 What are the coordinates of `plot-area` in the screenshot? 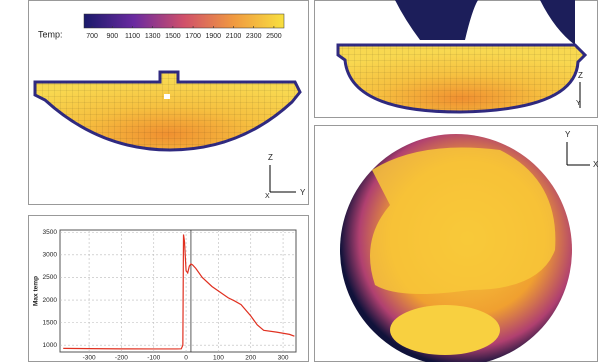 It's located at (178, 291).